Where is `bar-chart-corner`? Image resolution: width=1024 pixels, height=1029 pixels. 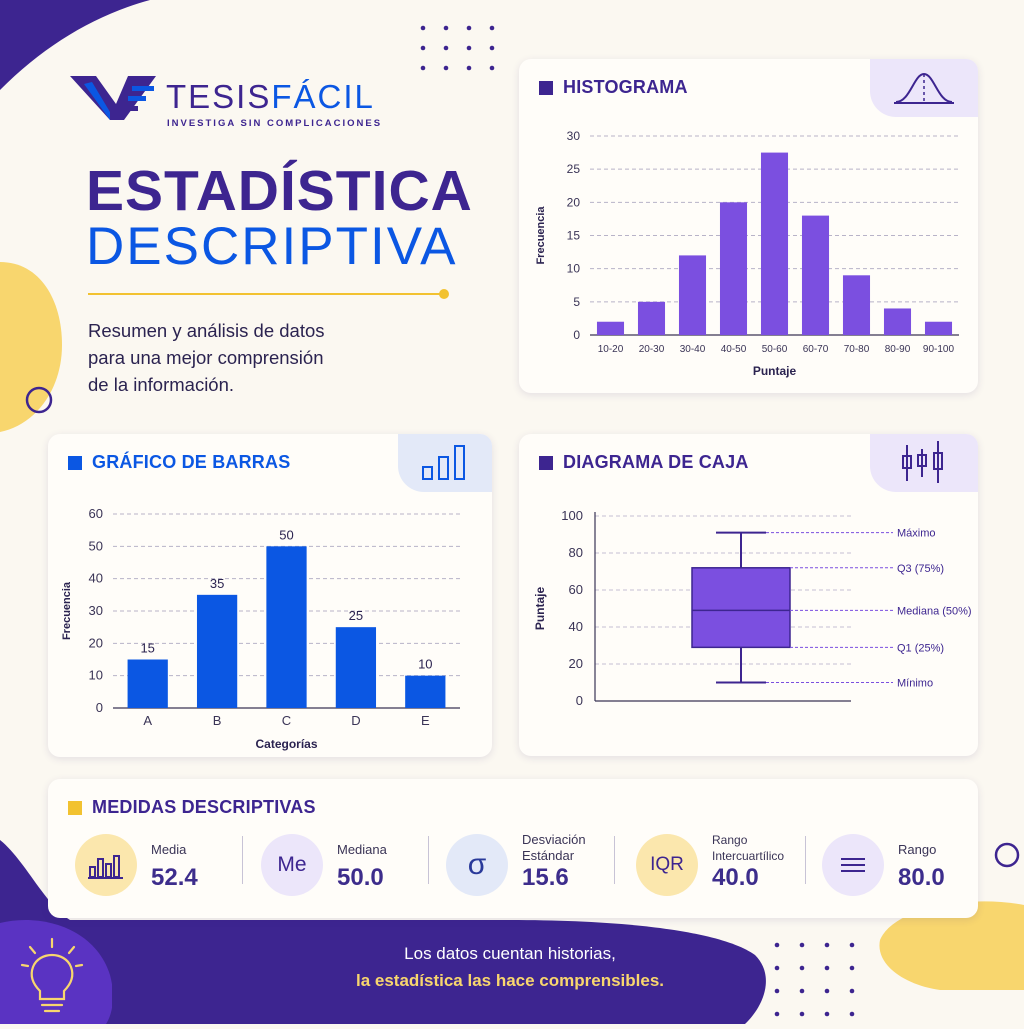
bar-chart-corner is located at coordinates (445, 463).